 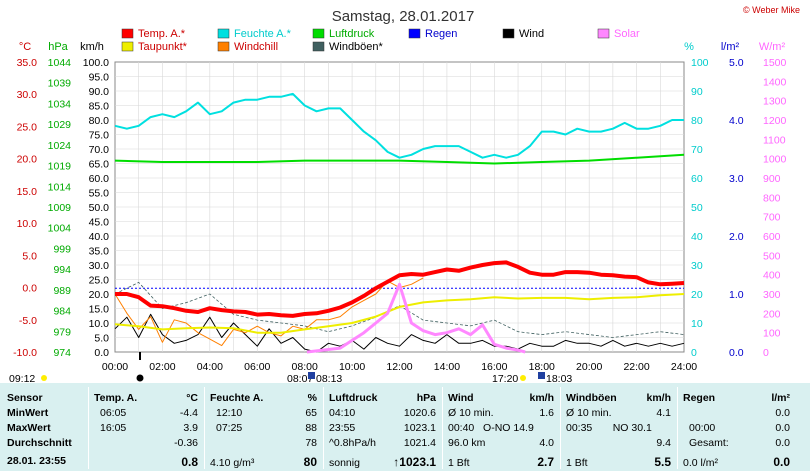 I want to click on temp-tick-label: 5.0, so click(x=29, y=256).